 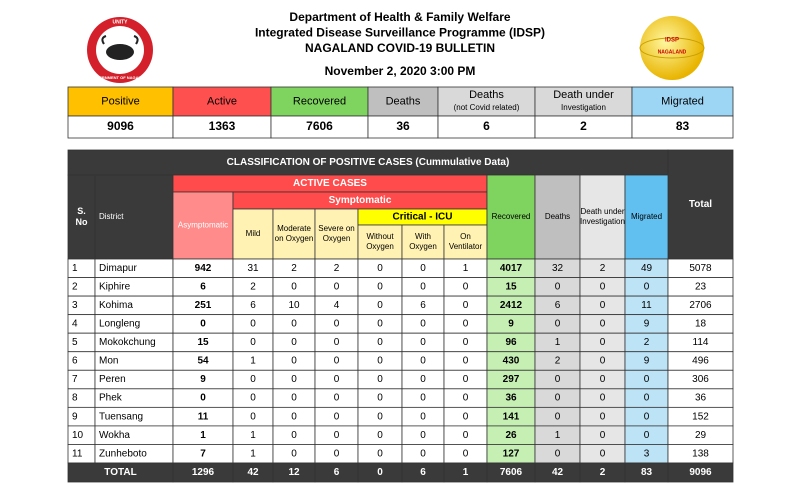 I want to click on cell-text: Moderate, so click(x=294, y=228).